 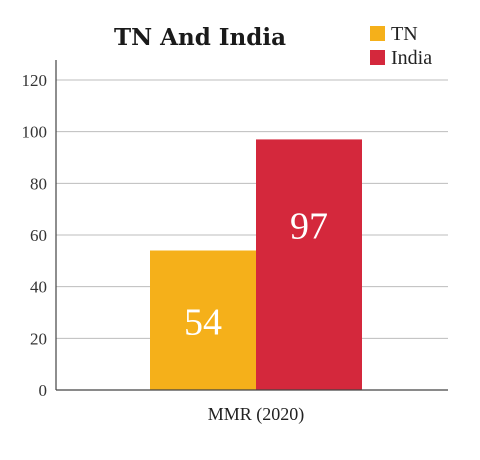 What do you see at coordinates (377, 57) in the screenshot?
I see `legend-swatch-india` at bounding box center [377, 57].